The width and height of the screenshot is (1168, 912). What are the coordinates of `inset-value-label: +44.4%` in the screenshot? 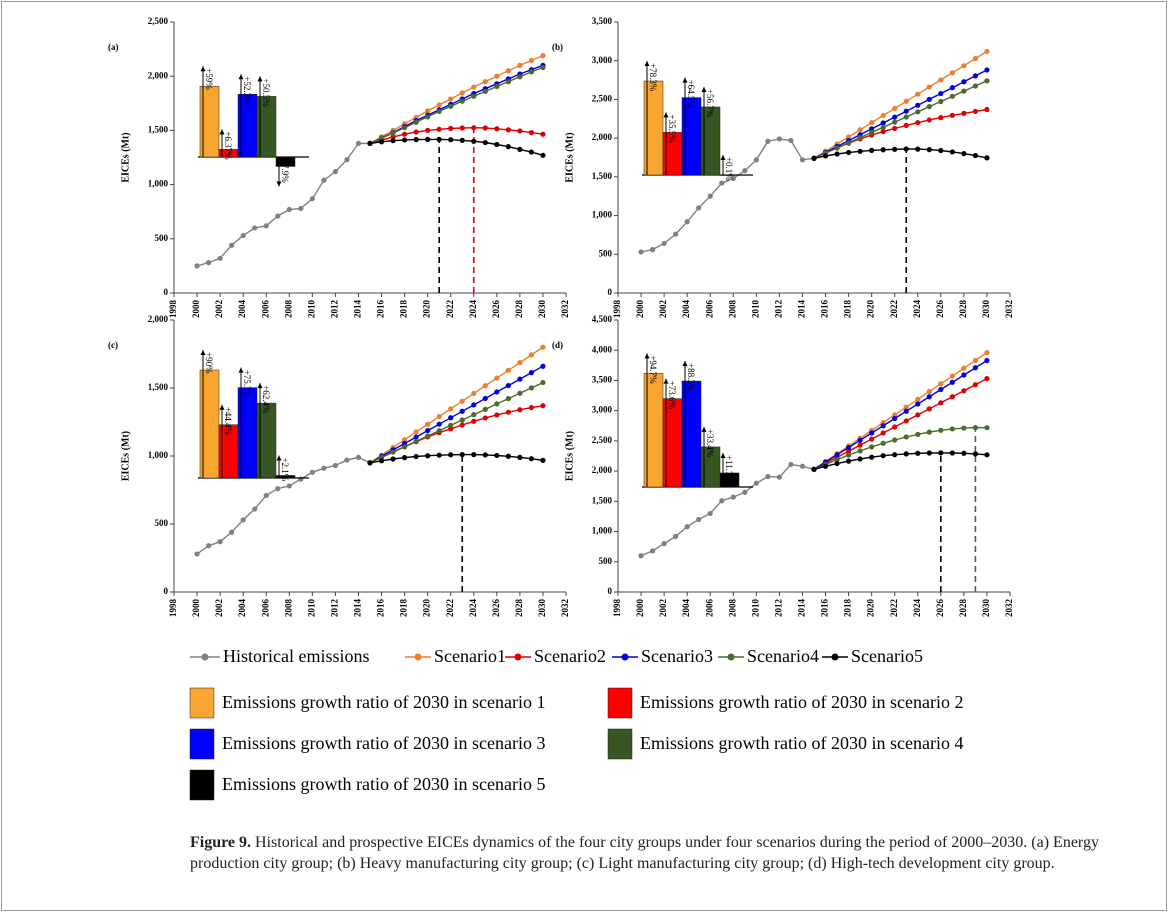 It's located at (228, 421).